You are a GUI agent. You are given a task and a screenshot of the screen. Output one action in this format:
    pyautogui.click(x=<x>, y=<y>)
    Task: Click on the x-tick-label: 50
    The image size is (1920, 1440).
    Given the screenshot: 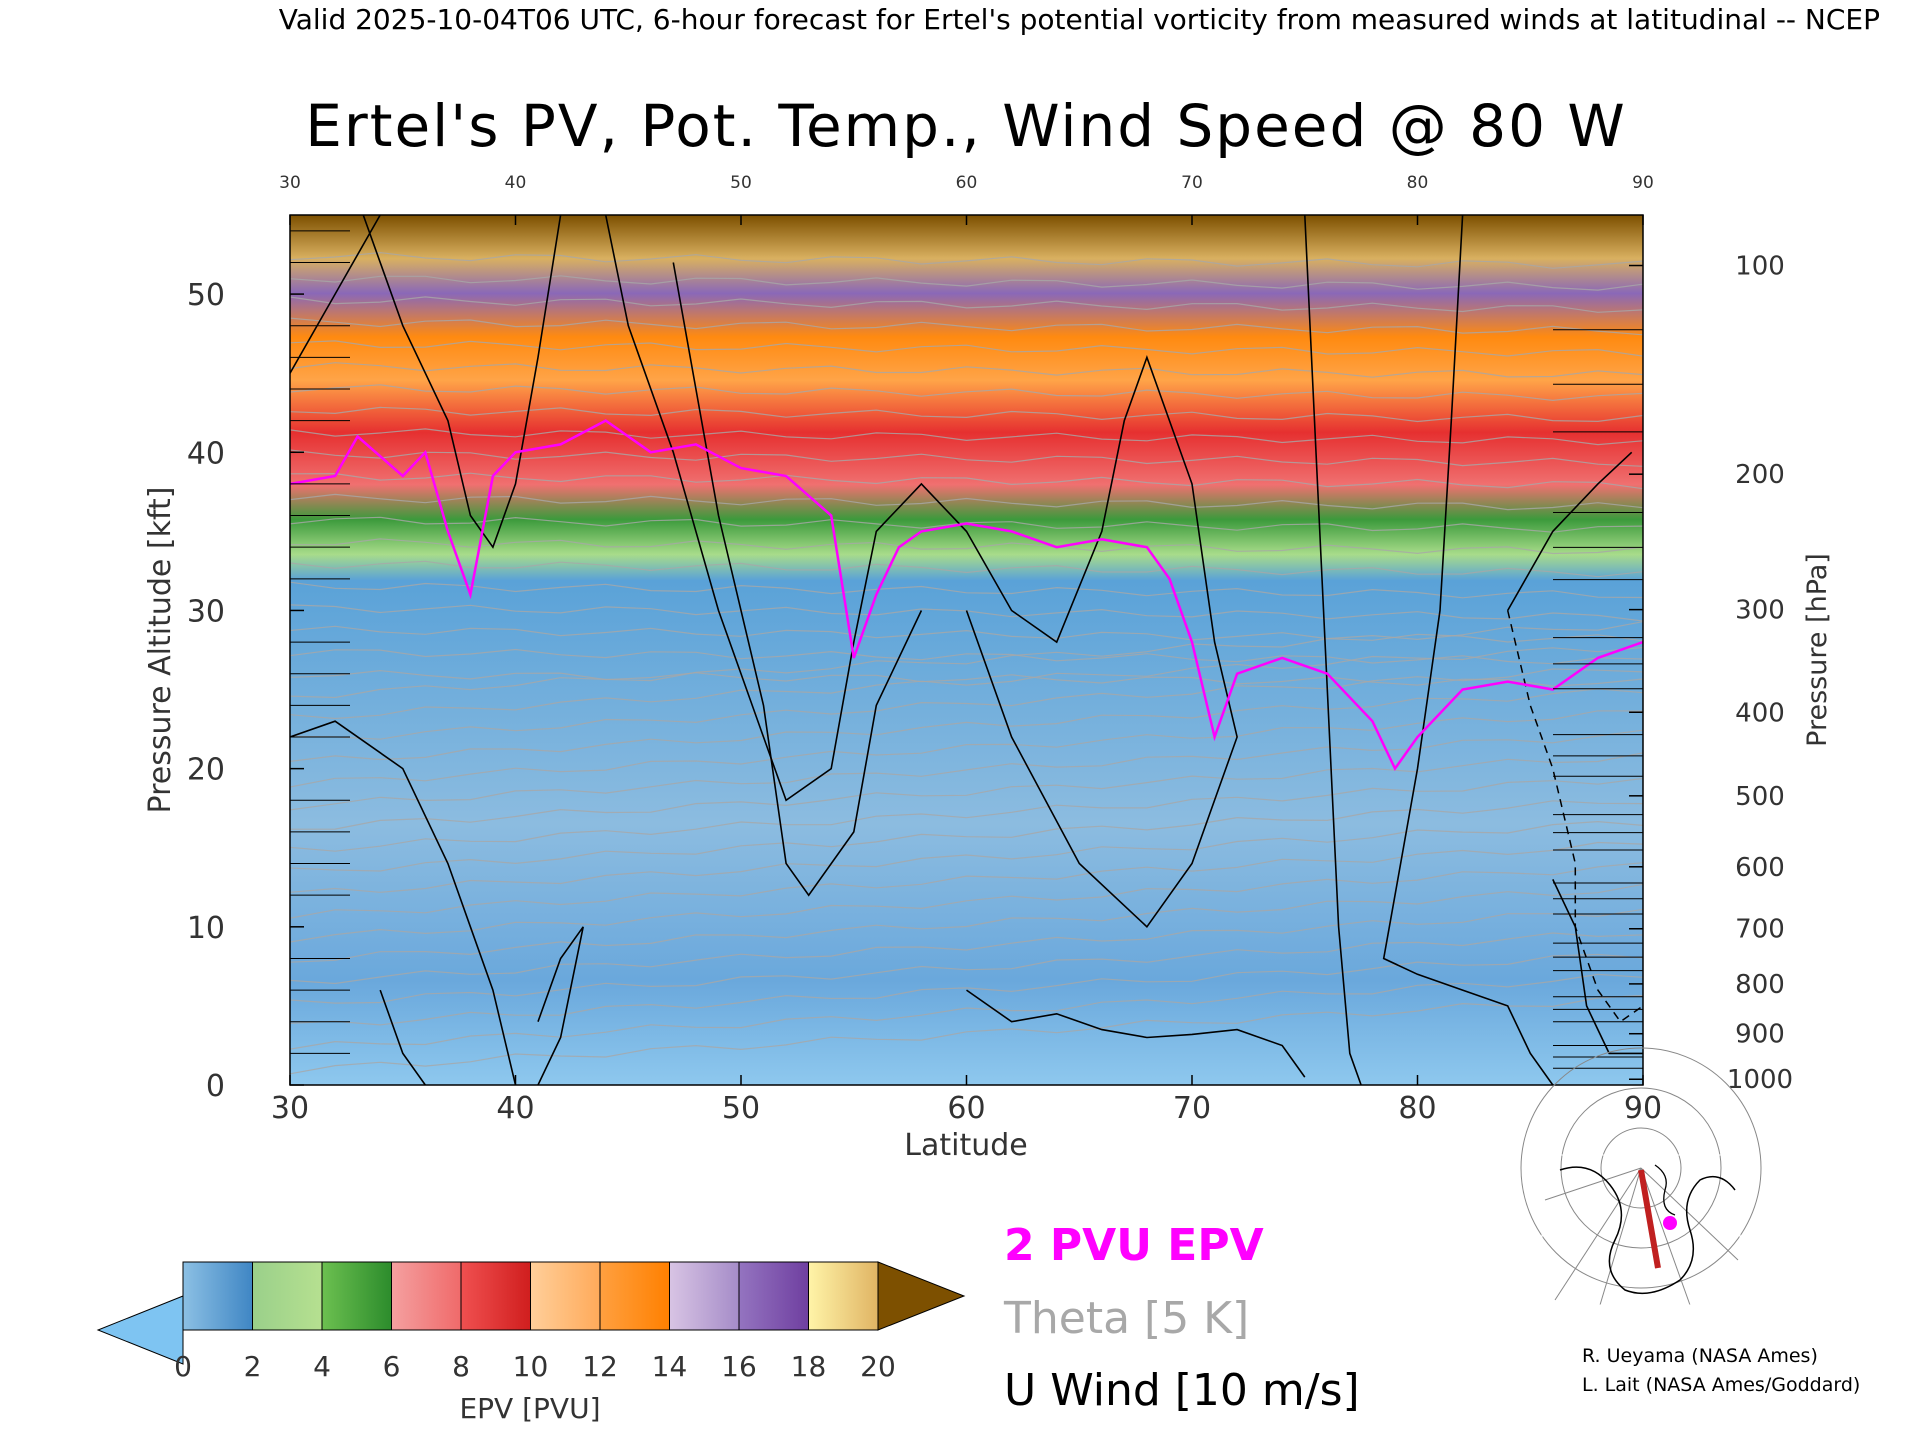 What is the action you would take?
    pyautogui.click(x=741, y=1108)
    